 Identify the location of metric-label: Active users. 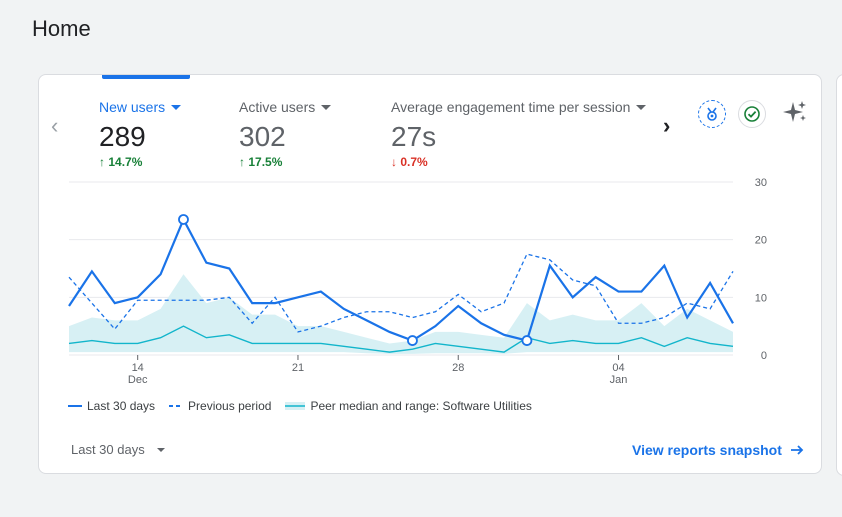
(277, 107).